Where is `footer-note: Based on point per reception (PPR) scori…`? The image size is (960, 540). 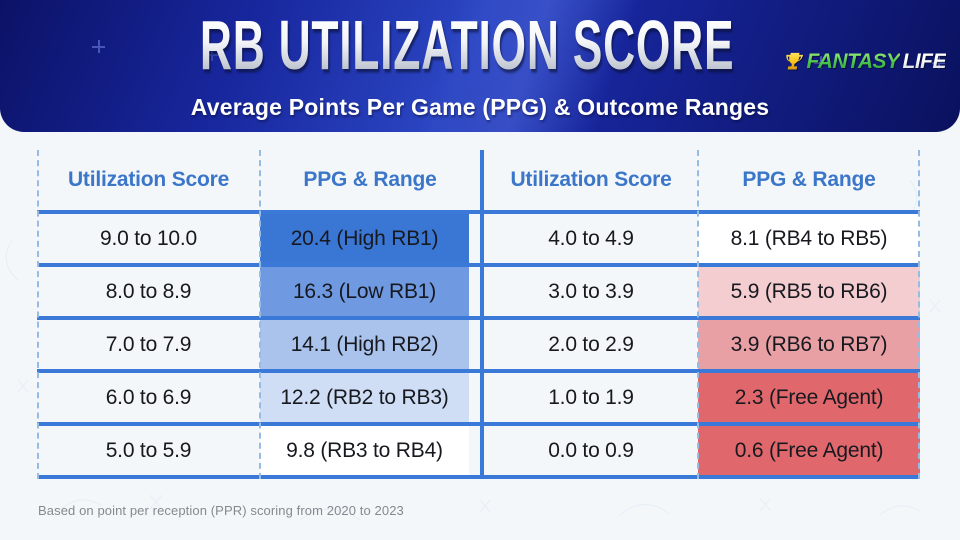 footer-note: Based on point per reception (PPR) scori… is located at coordinates (221, 510).